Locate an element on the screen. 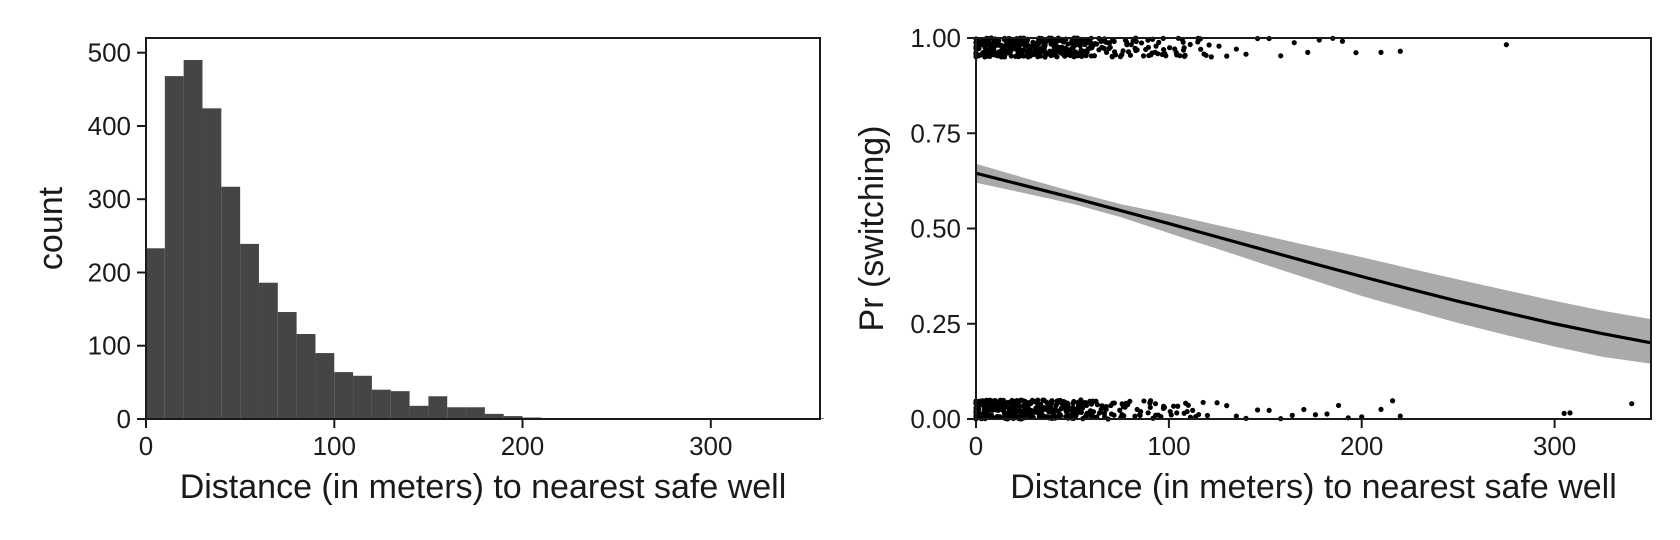 This screenshot has width=1680, height=540. logistic-y-ticks: 0.00 0.25 0.50 0.75 1.00 is located at coordinates (943, 228).